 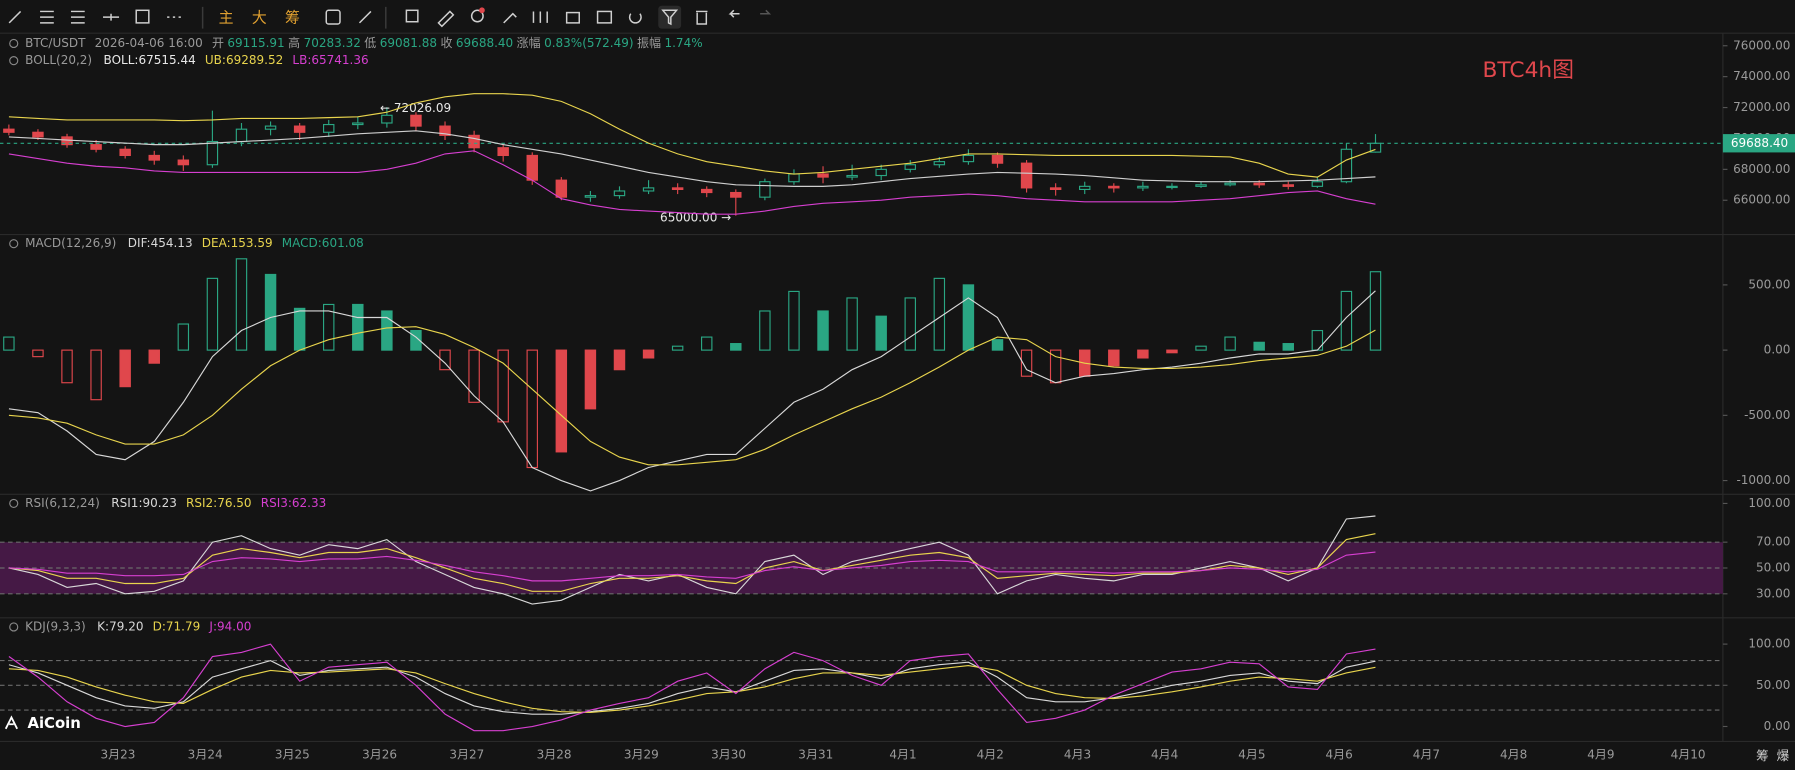 I want to click on y-tick-label: 50.00, so click(x=1773, y=567).